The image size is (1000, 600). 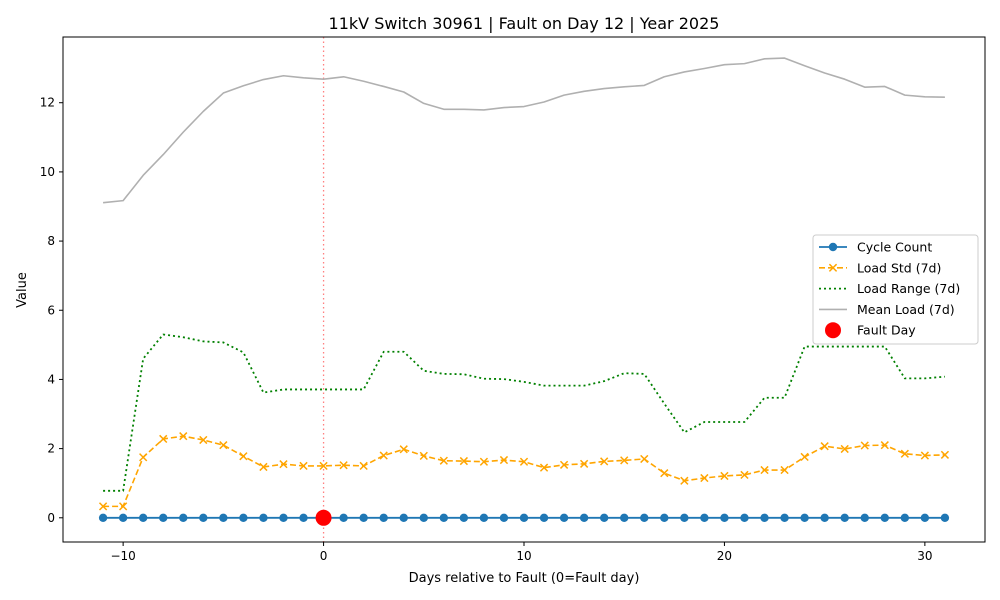 I want to click on x-tick-label: 30, so click(x=924, y=556).